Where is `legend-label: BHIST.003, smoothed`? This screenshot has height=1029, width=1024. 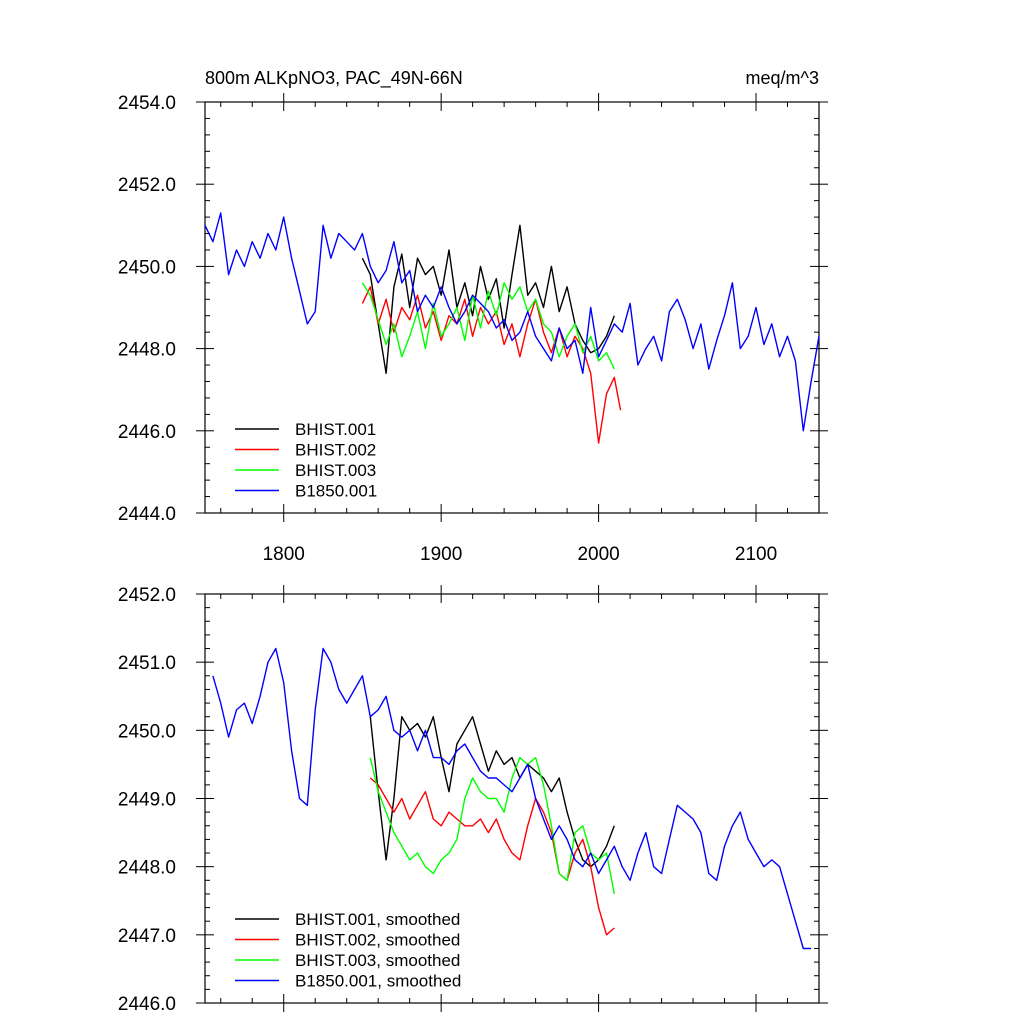 legend-label: BHIST.003, smoothed is located at coordinates (377, 960).